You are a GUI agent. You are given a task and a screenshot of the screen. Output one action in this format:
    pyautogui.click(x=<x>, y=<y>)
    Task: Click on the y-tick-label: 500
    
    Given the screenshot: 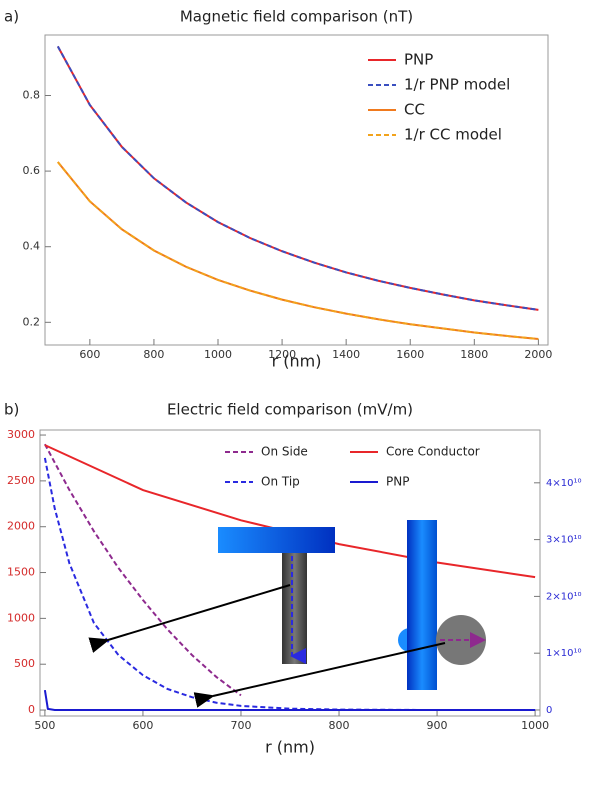 What is the action you would take?
    pyautogui.click(x=24, y=663)
    